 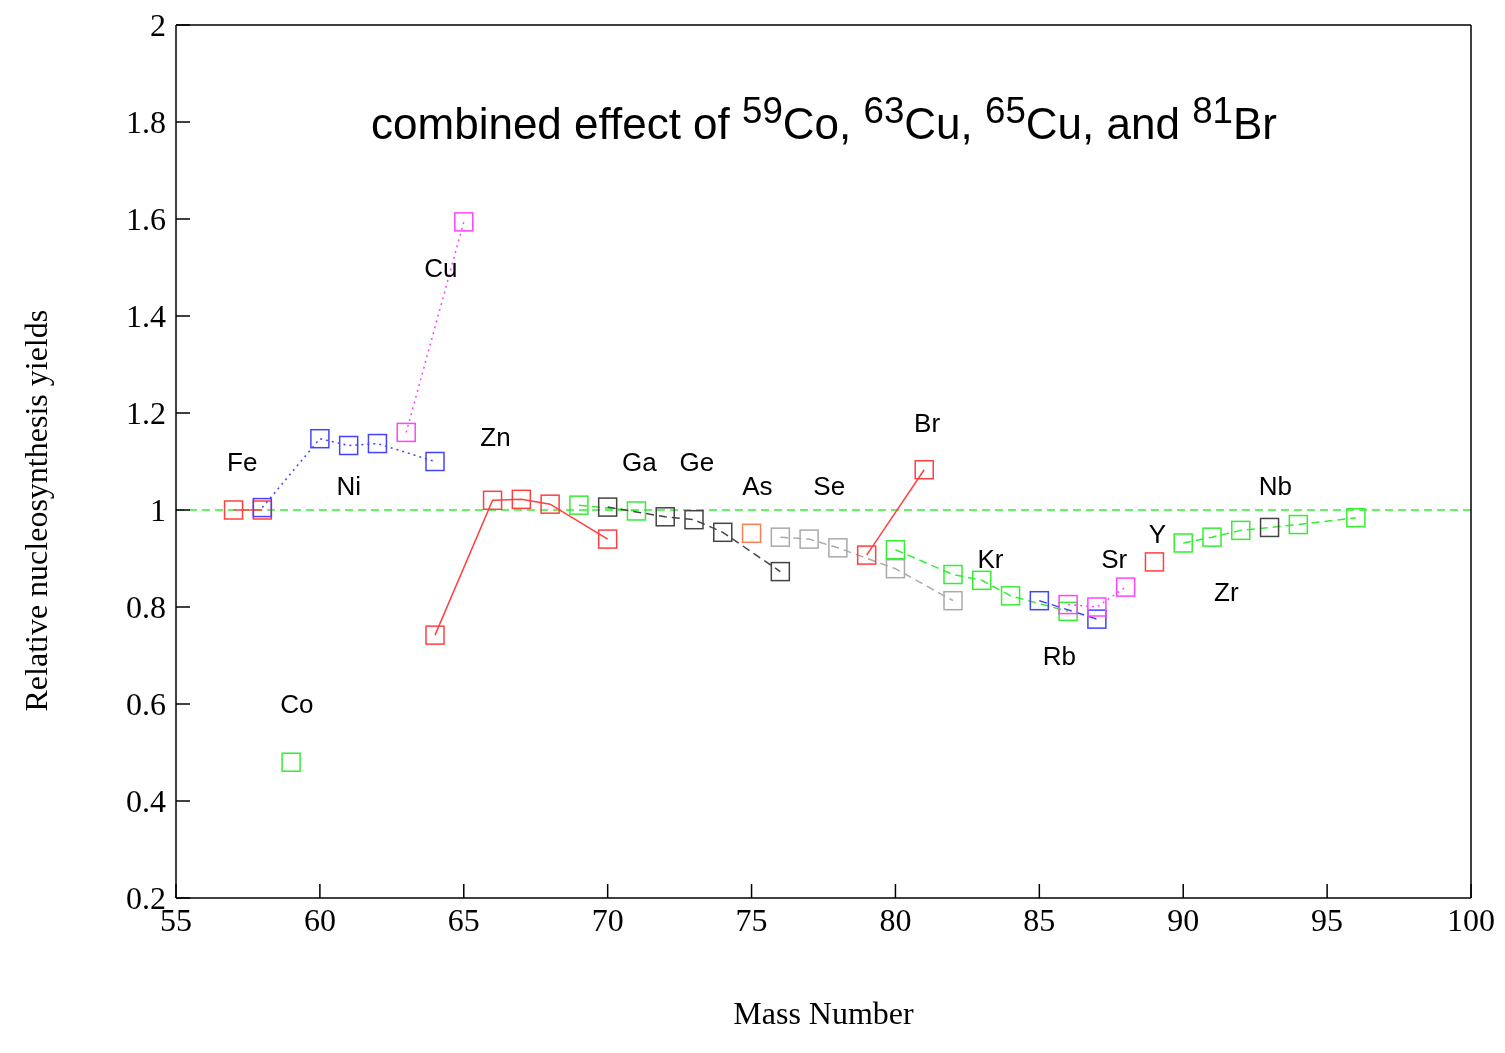 What do you see at coordinates (1327, 919) in the screenshot?
I see `x-tick-label: 95` at bounding box center [1327, 919].